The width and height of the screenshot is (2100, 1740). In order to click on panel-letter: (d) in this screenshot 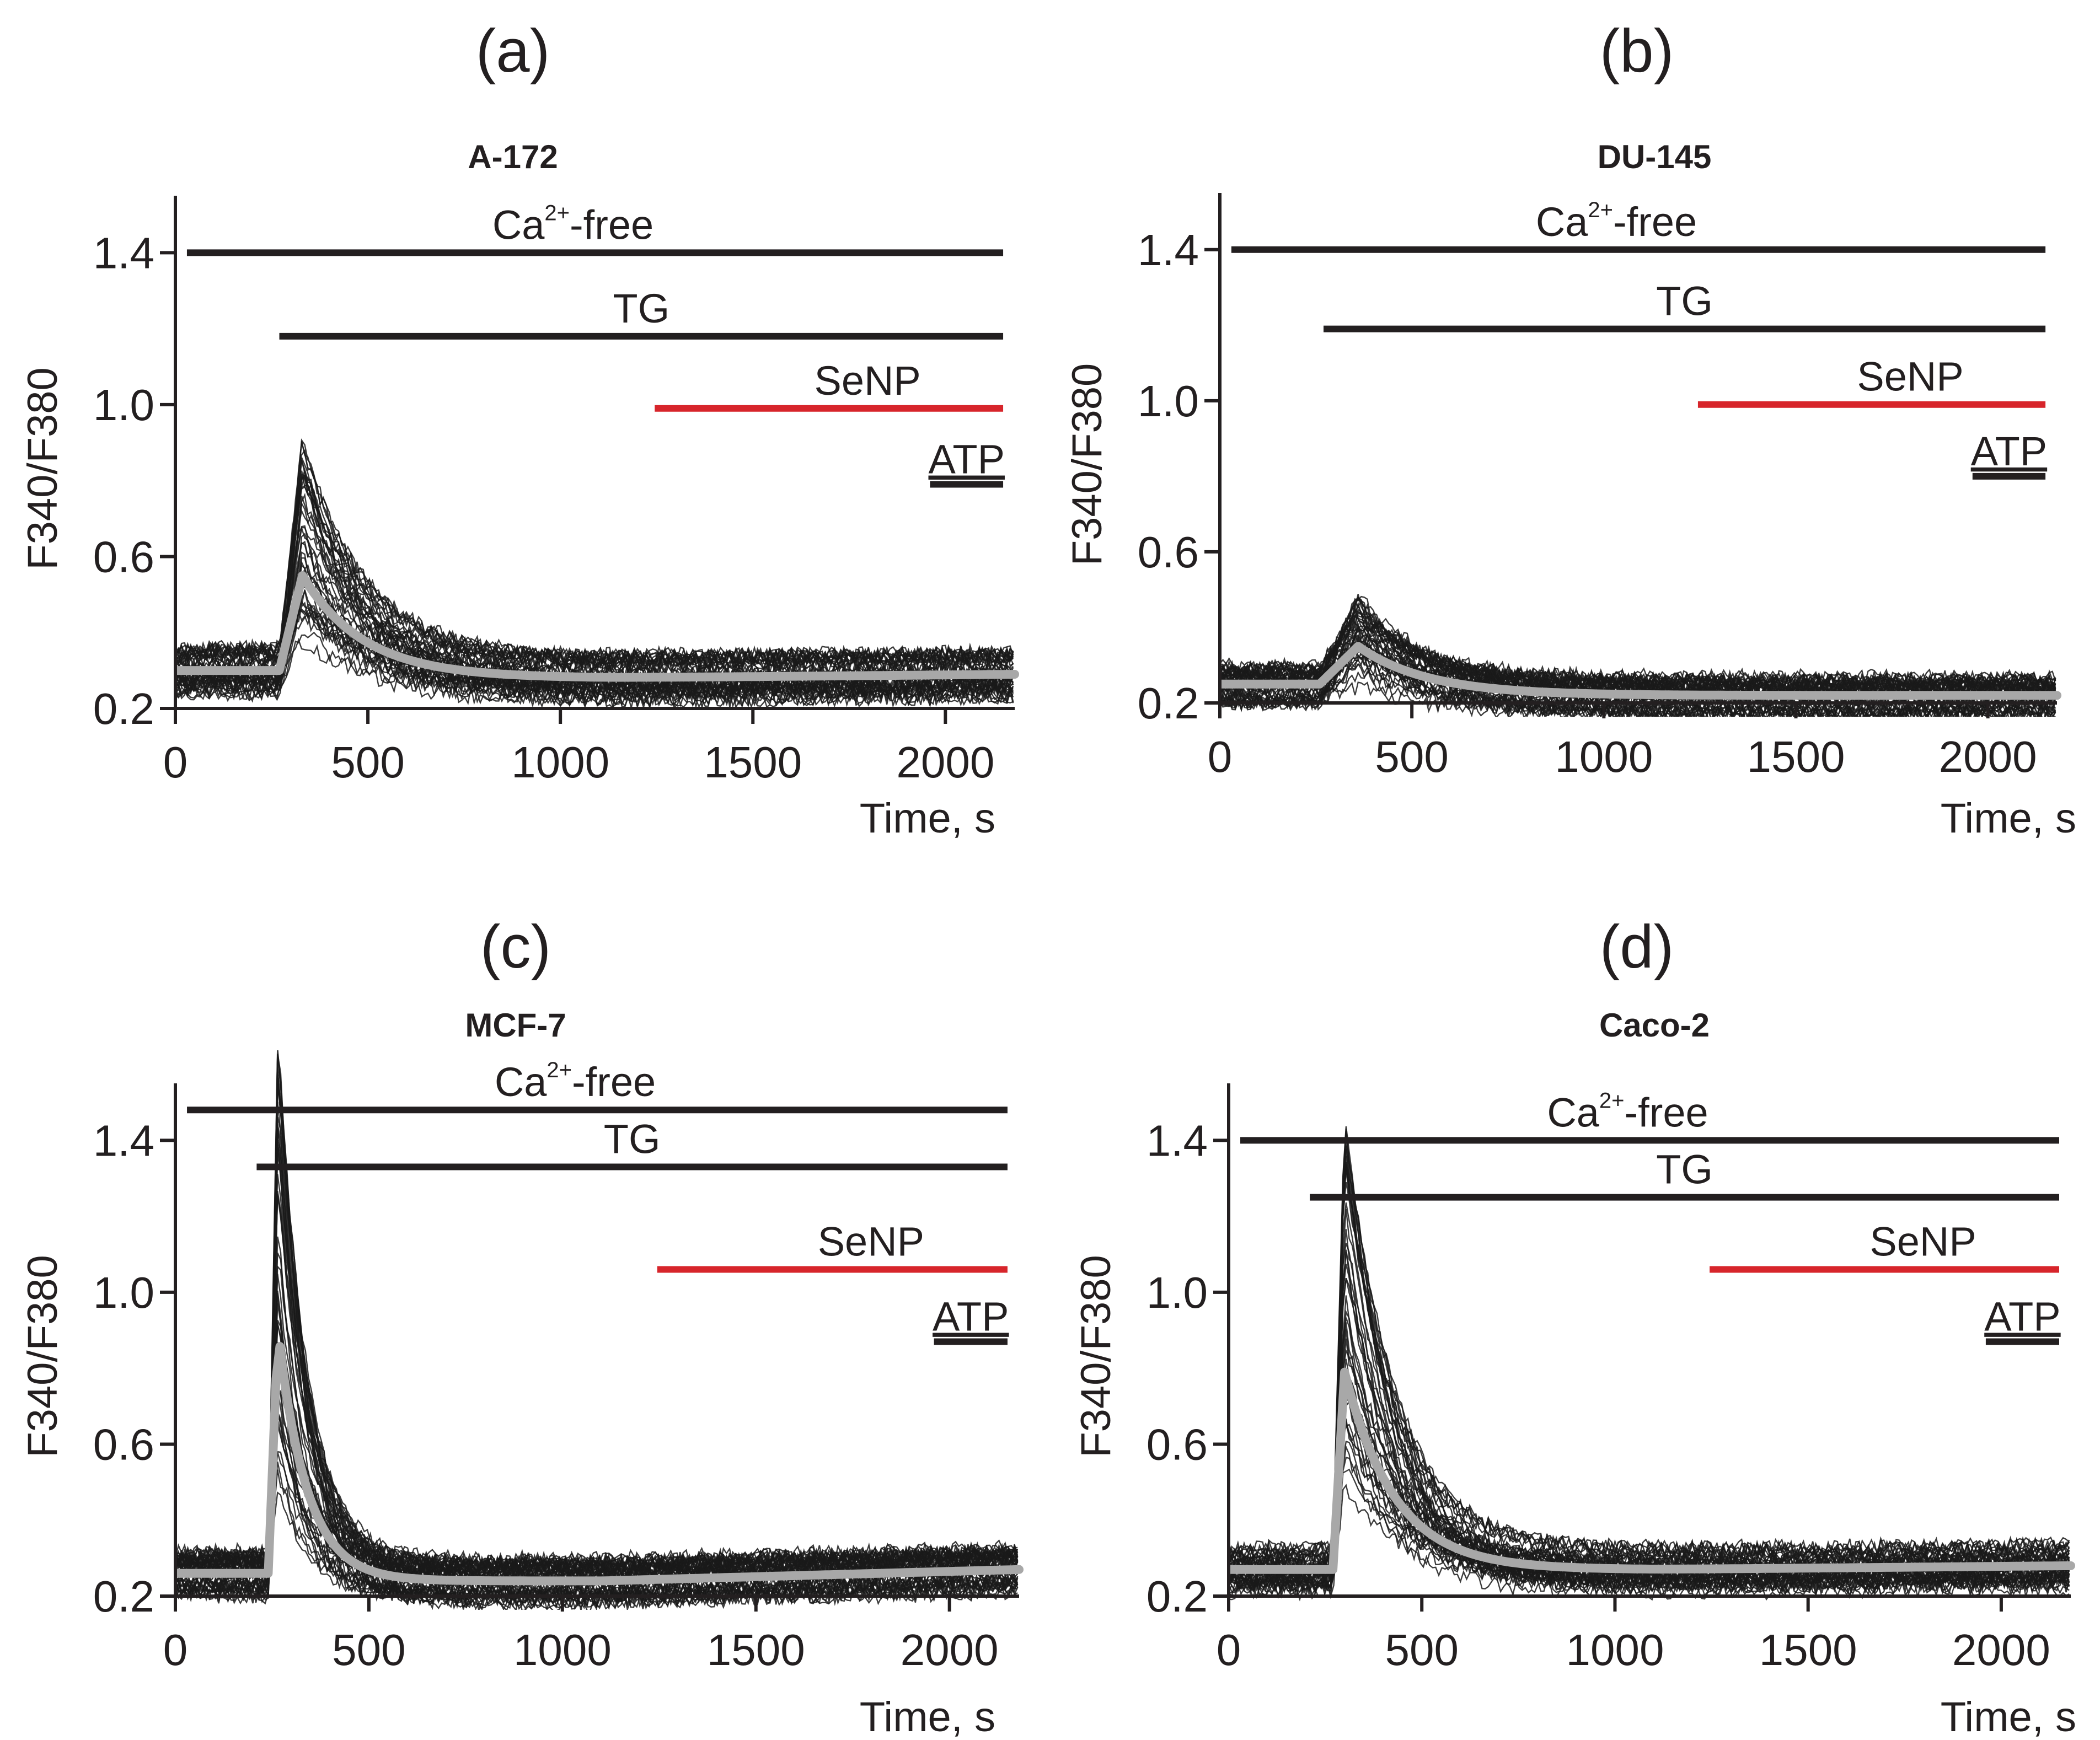, I will do `click(1637, 947)`.